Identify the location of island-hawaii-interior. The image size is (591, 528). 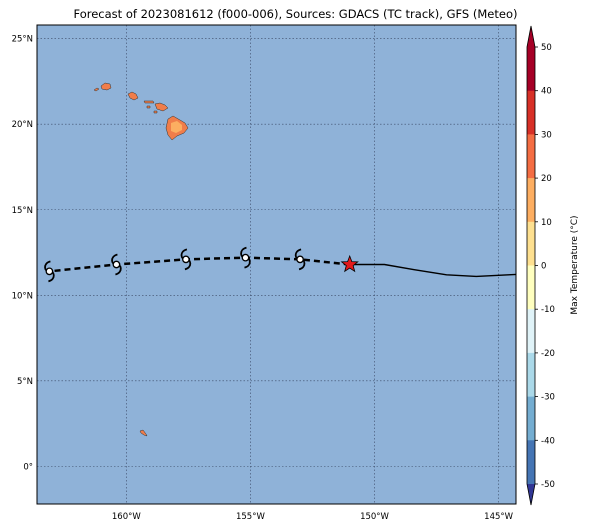
(176, 127).